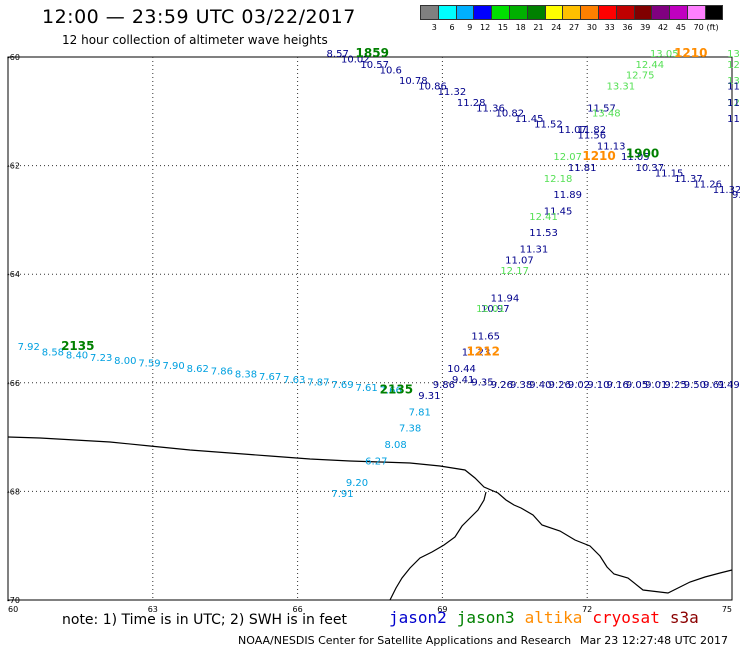  What do you see at coordinates (520, 27) in the screenshot?
I see `legend-label: 18` at bounding box center [520, 27].